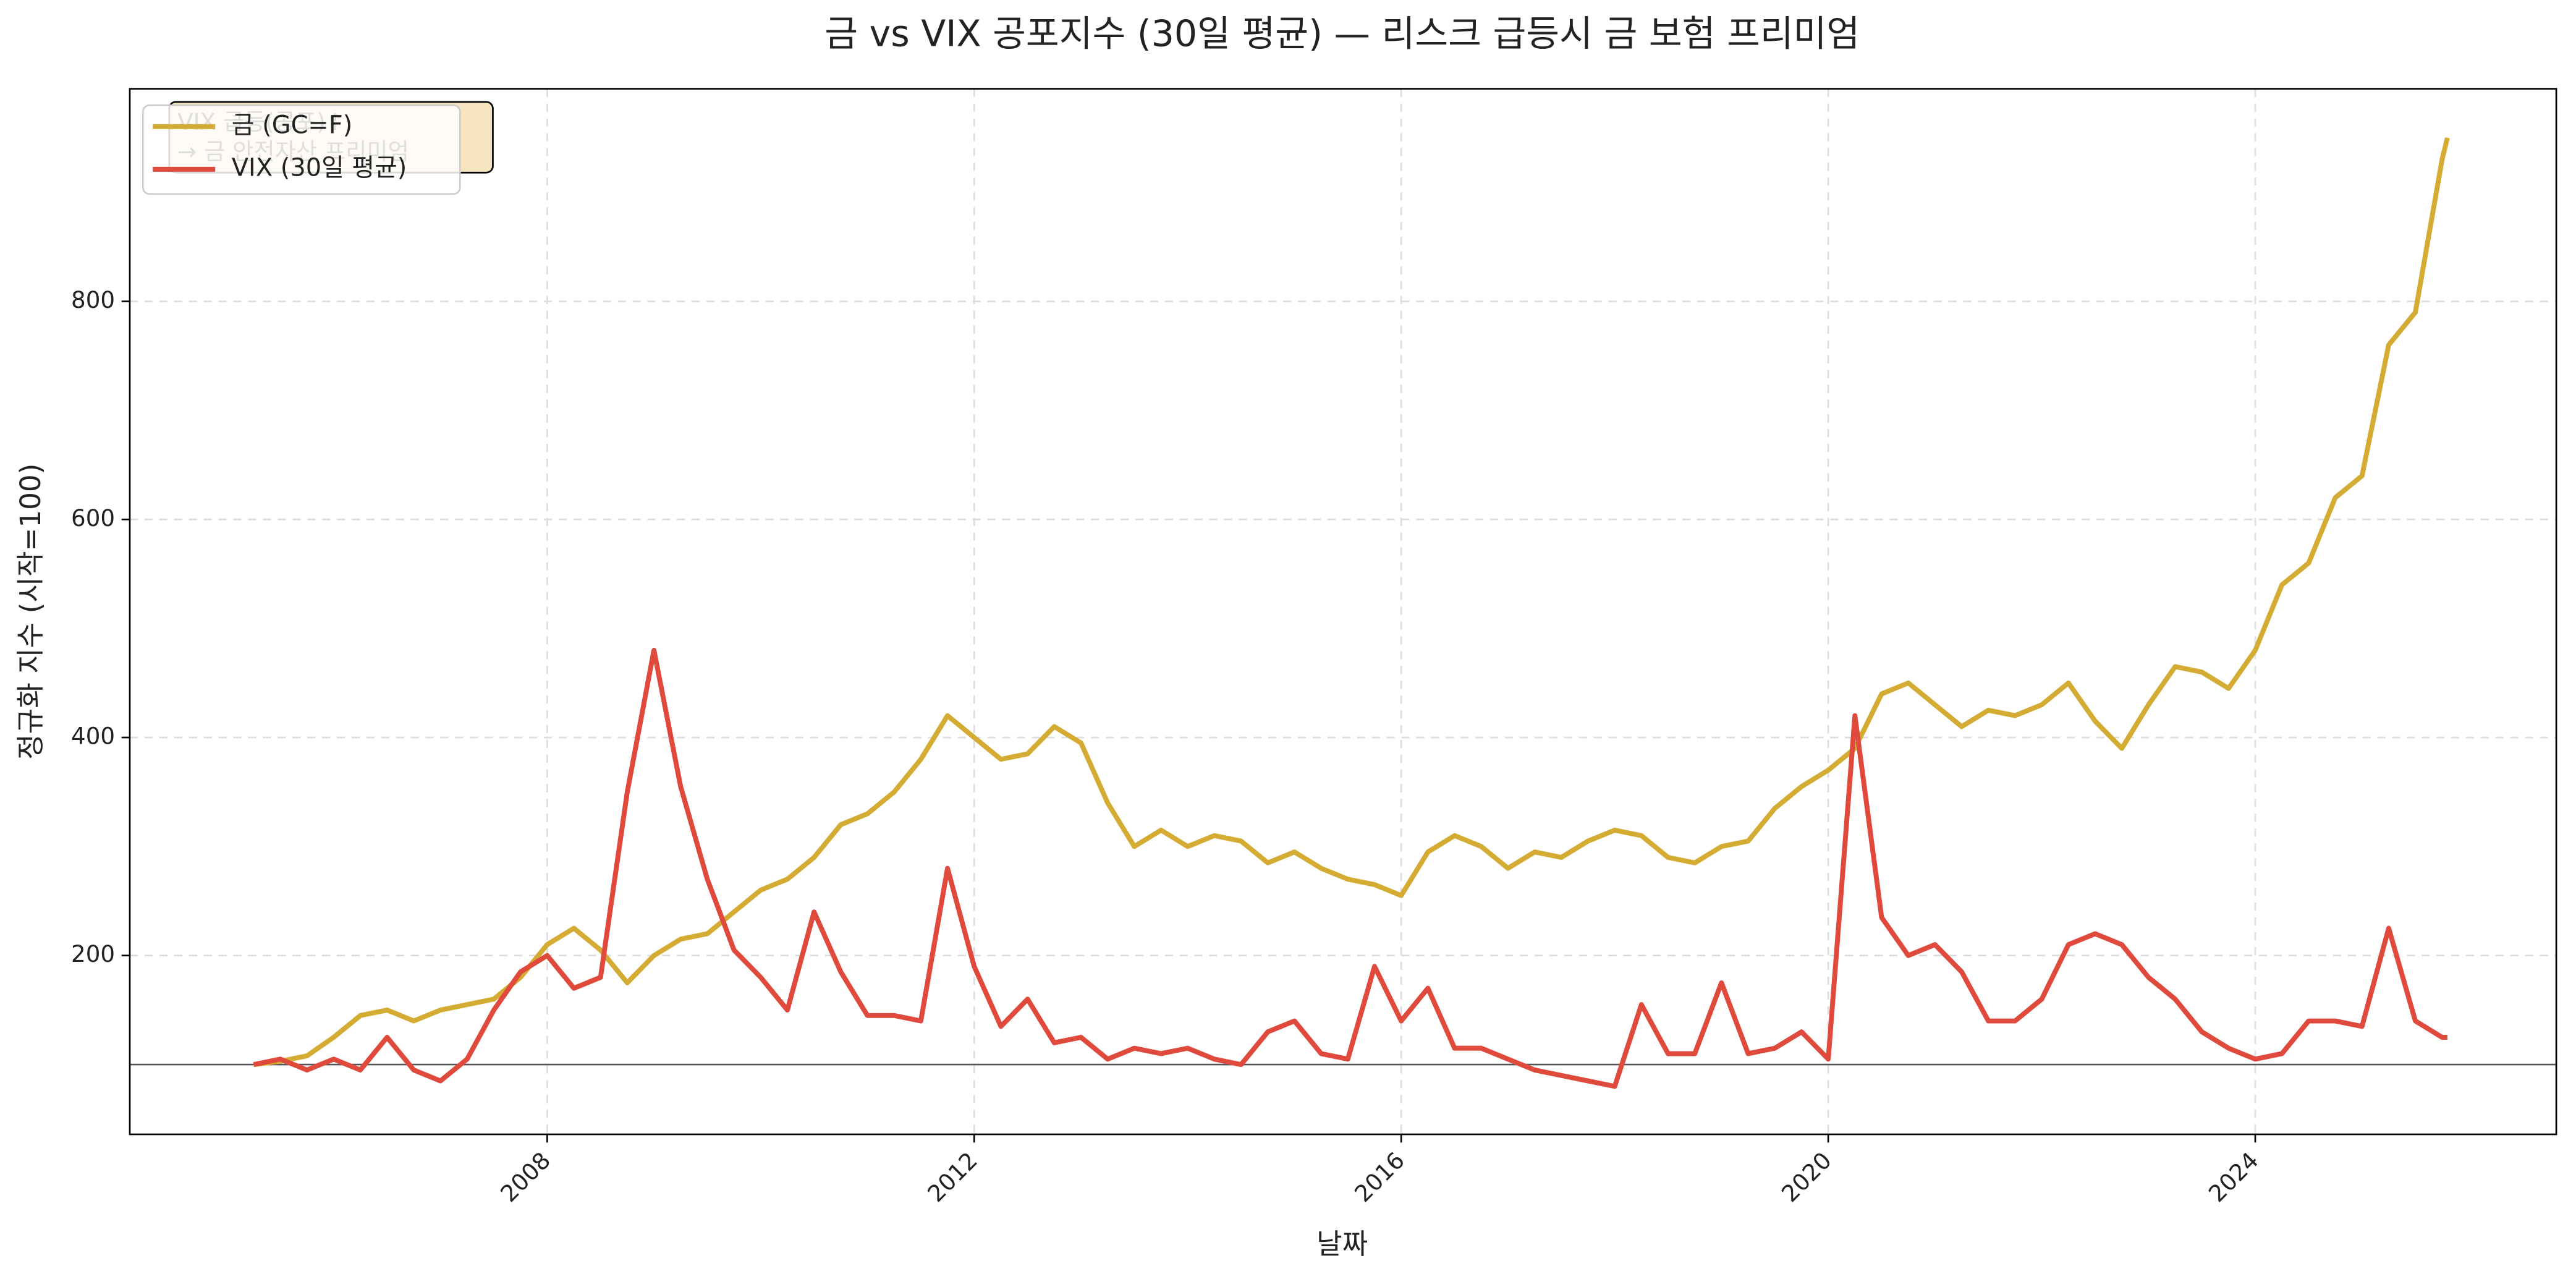 The image size is (2576, 1279). What do you see at coordinates (2233, 1177) in the screenshot?
I see `x-tick-label: 2024` at bounding box center [2233, 1177].